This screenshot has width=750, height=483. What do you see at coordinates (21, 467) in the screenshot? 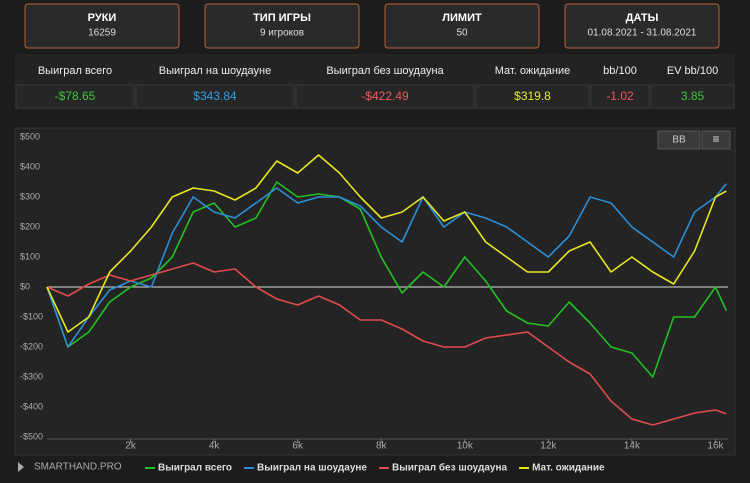
I see `logo` at bounding box center [21, 467].